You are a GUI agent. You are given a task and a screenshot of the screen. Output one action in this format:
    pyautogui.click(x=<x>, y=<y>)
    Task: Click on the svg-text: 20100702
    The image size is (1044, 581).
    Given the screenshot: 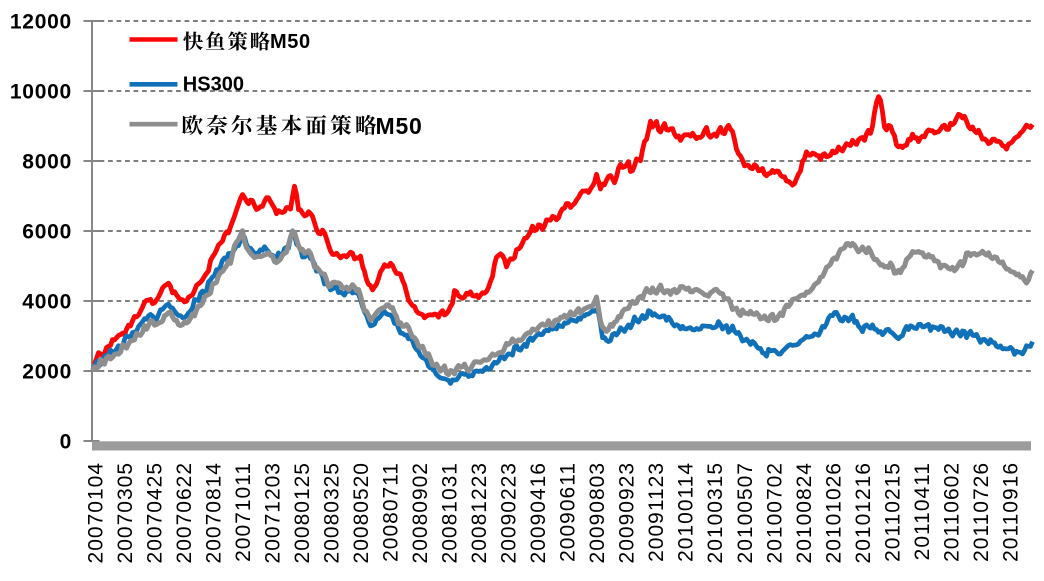 What is the action you would take?
    pyautogui.click(x=774, y=512)
    